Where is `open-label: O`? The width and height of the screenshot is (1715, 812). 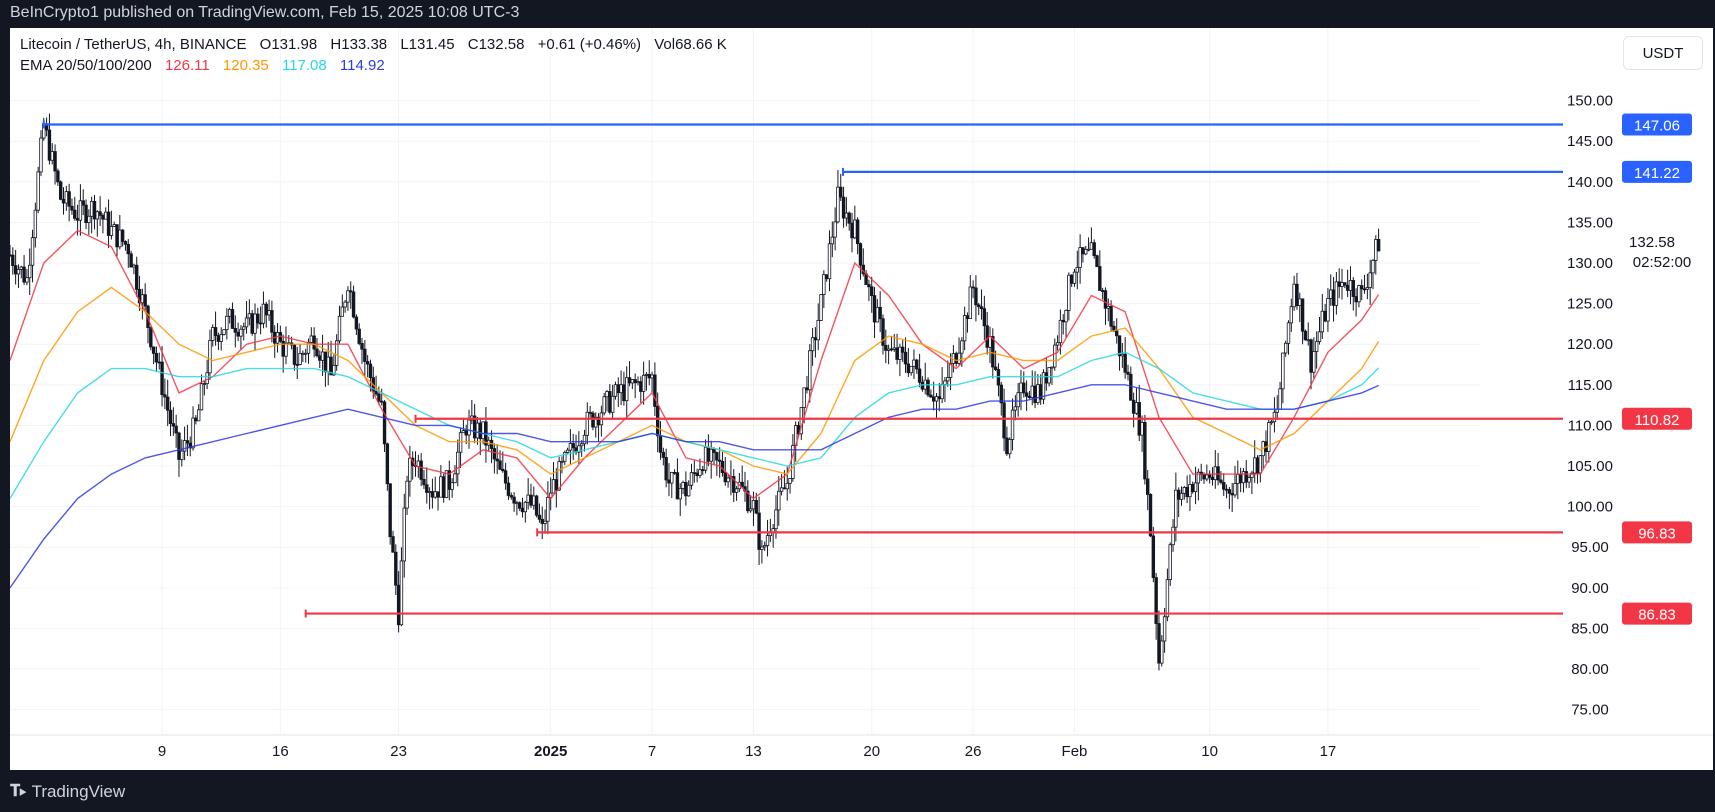
open-label: O is located at coordinates (265, 44).